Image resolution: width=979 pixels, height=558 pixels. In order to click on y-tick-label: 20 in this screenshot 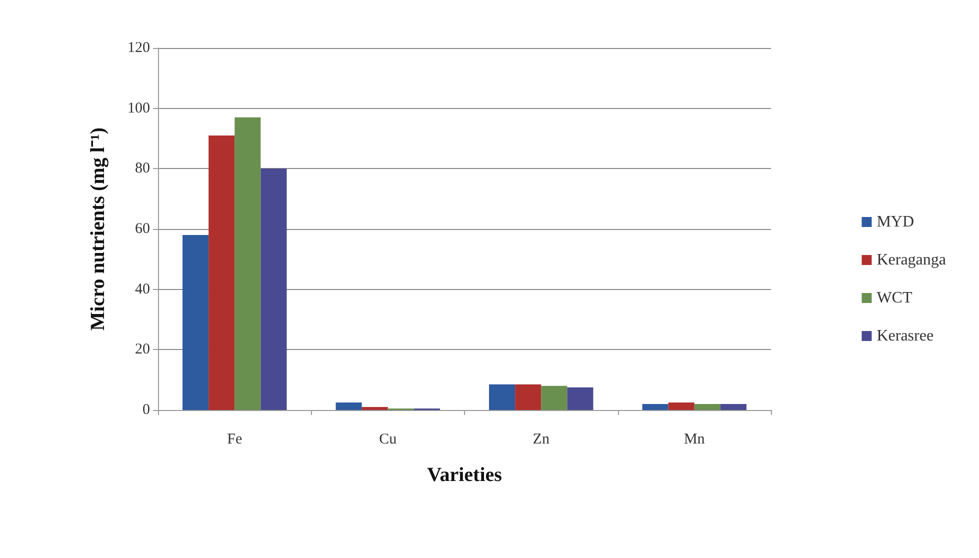, I will do `click(142, 350)`.